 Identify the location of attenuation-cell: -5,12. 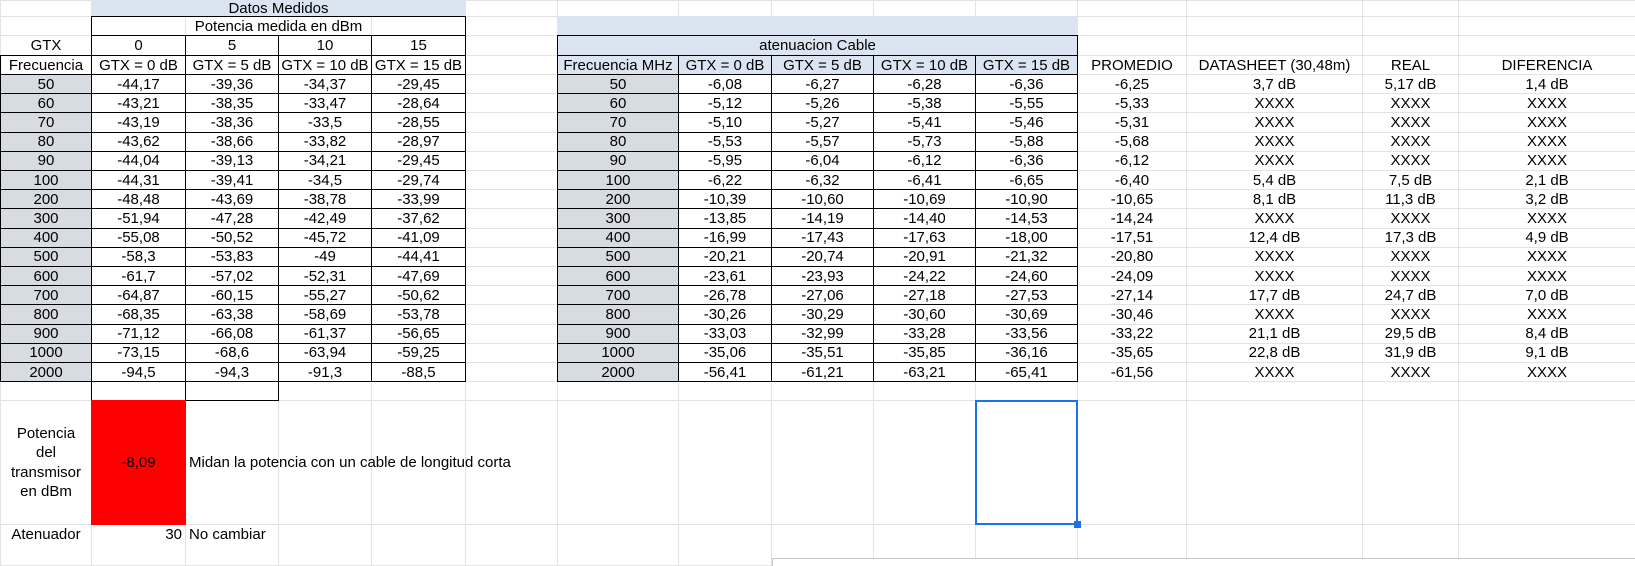
(725, 103).